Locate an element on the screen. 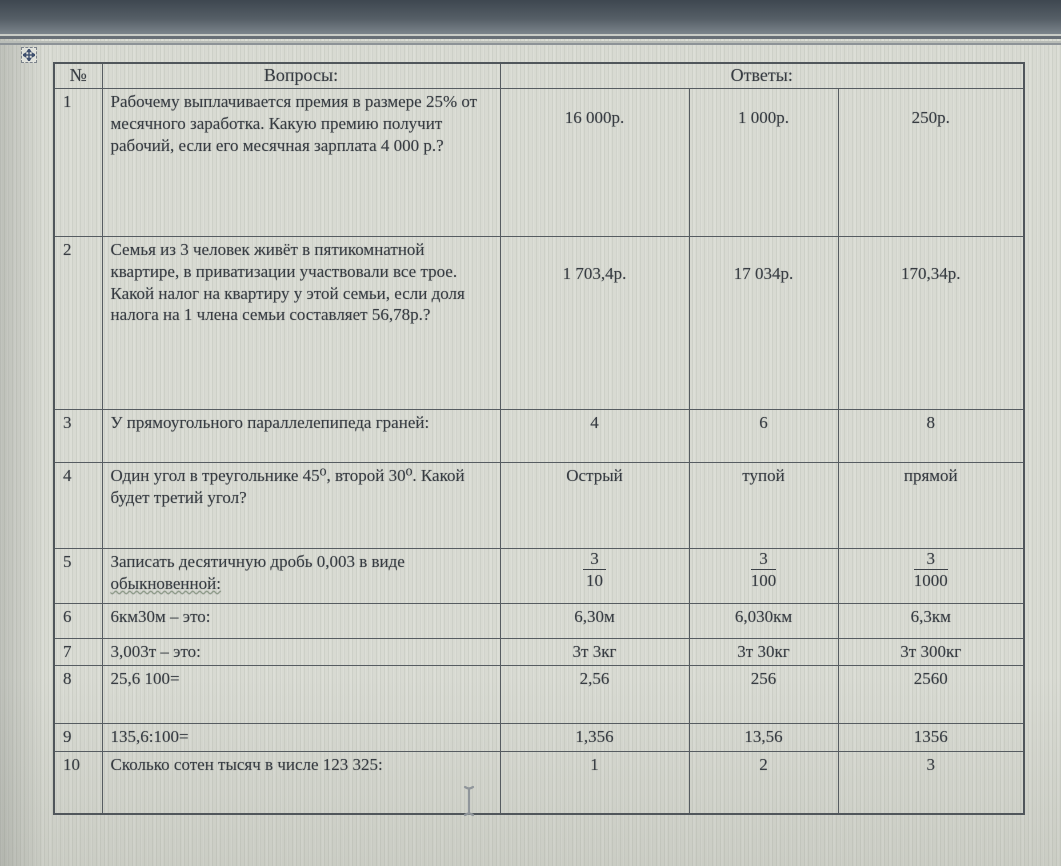 The image size is (1061, 866). answer-cell: 3 10 is located at coordinates (594, 576).